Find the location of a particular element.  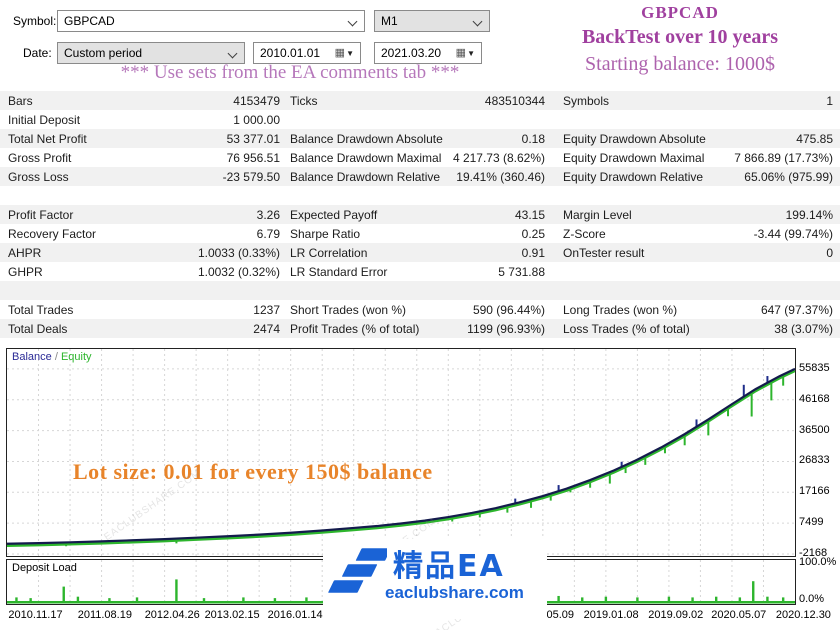

stat-value: 7 866.89 (17.73%) is located at coordinates (783, 157).